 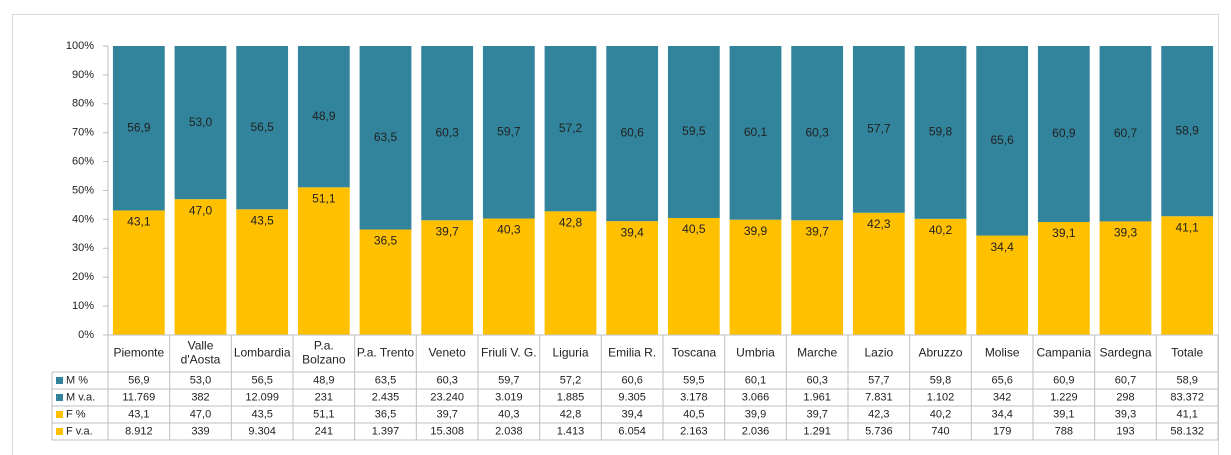 What do you see at coordinates (262, 353) in the screenshot?
I see `x-tick-label: Lombardia` at bounding box center [262, 353].